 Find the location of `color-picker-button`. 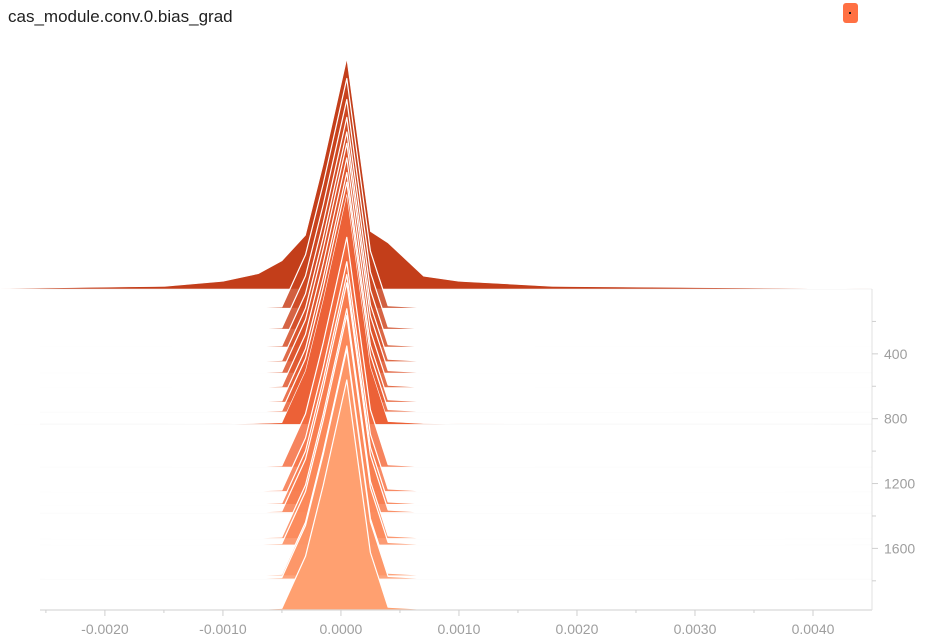

color-picker-button is located at coordinates (850, 13).